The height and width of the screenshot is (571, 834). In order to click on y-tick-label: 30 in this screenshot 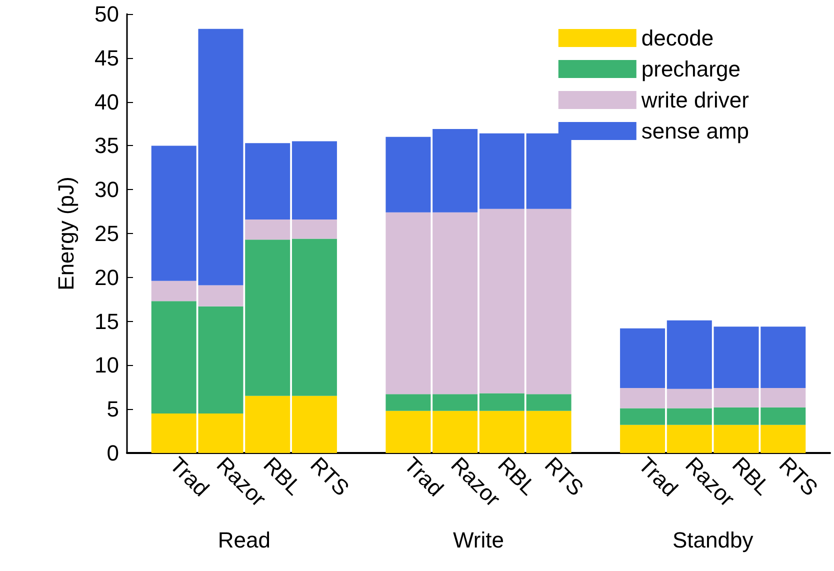, I will do `click(106, 189)`.